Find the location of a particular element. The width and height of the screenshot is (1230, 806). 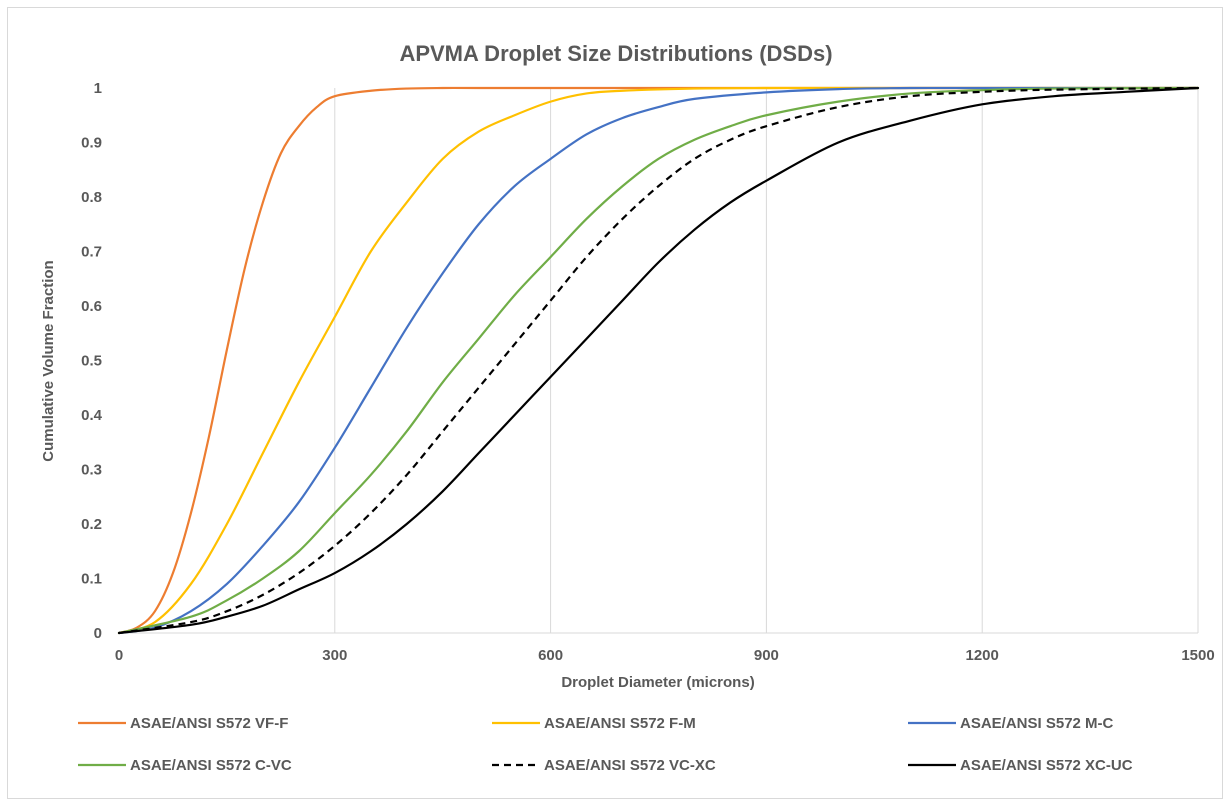

x-tick-label: 0 is located at coordinates (119, 655).